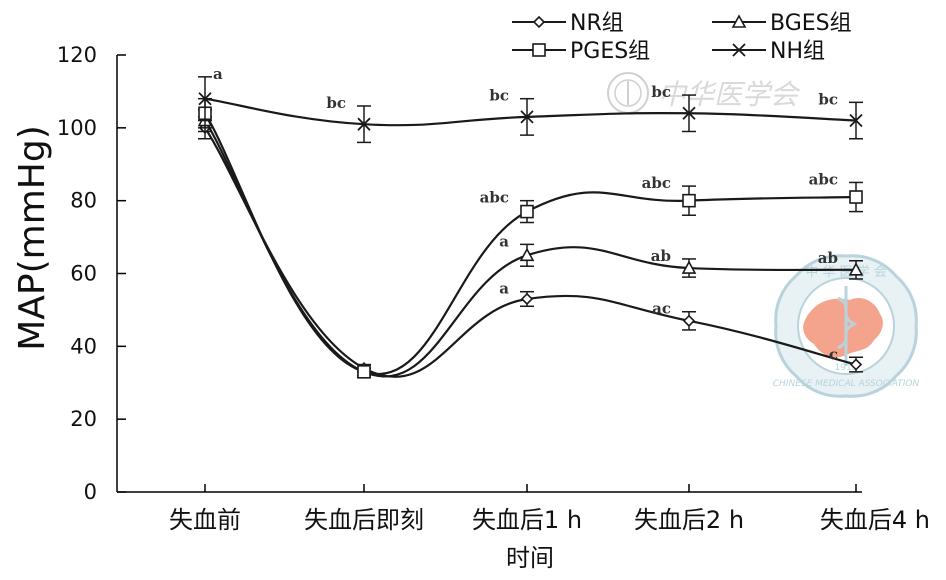  I want to click on legend-label: PGES组, so click(610, 51).